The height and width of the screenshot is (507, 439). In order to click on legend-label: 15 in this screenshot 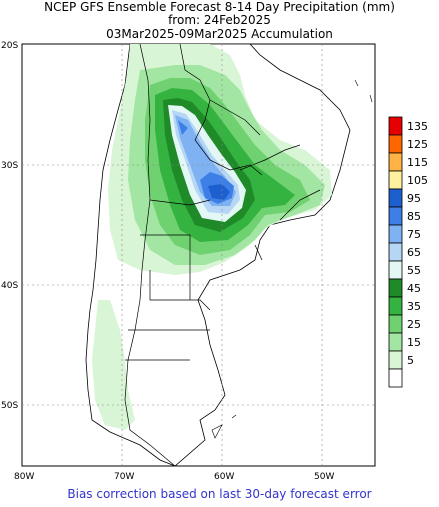, I will do `click(414, 342)`.